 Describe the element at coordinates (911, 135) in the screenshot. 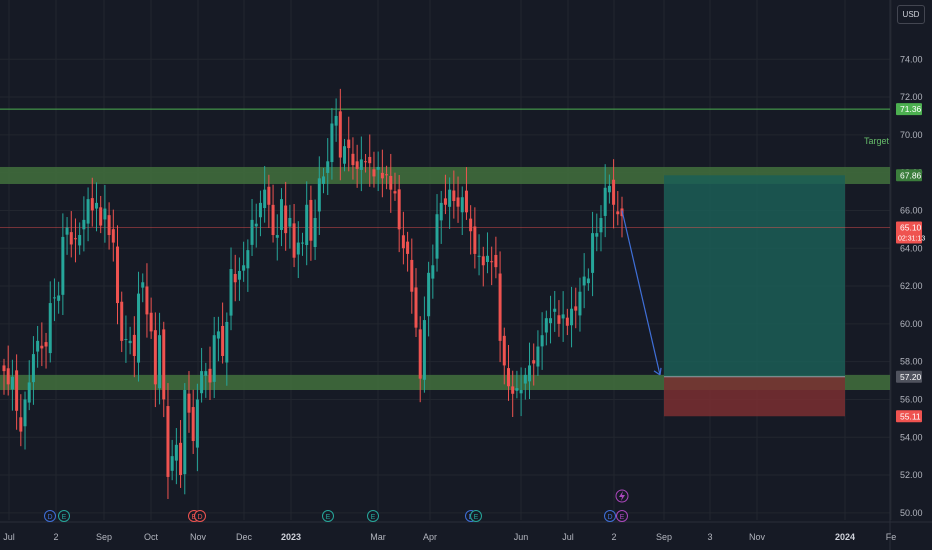

I see `y-tick-label: 70.00` at that location.